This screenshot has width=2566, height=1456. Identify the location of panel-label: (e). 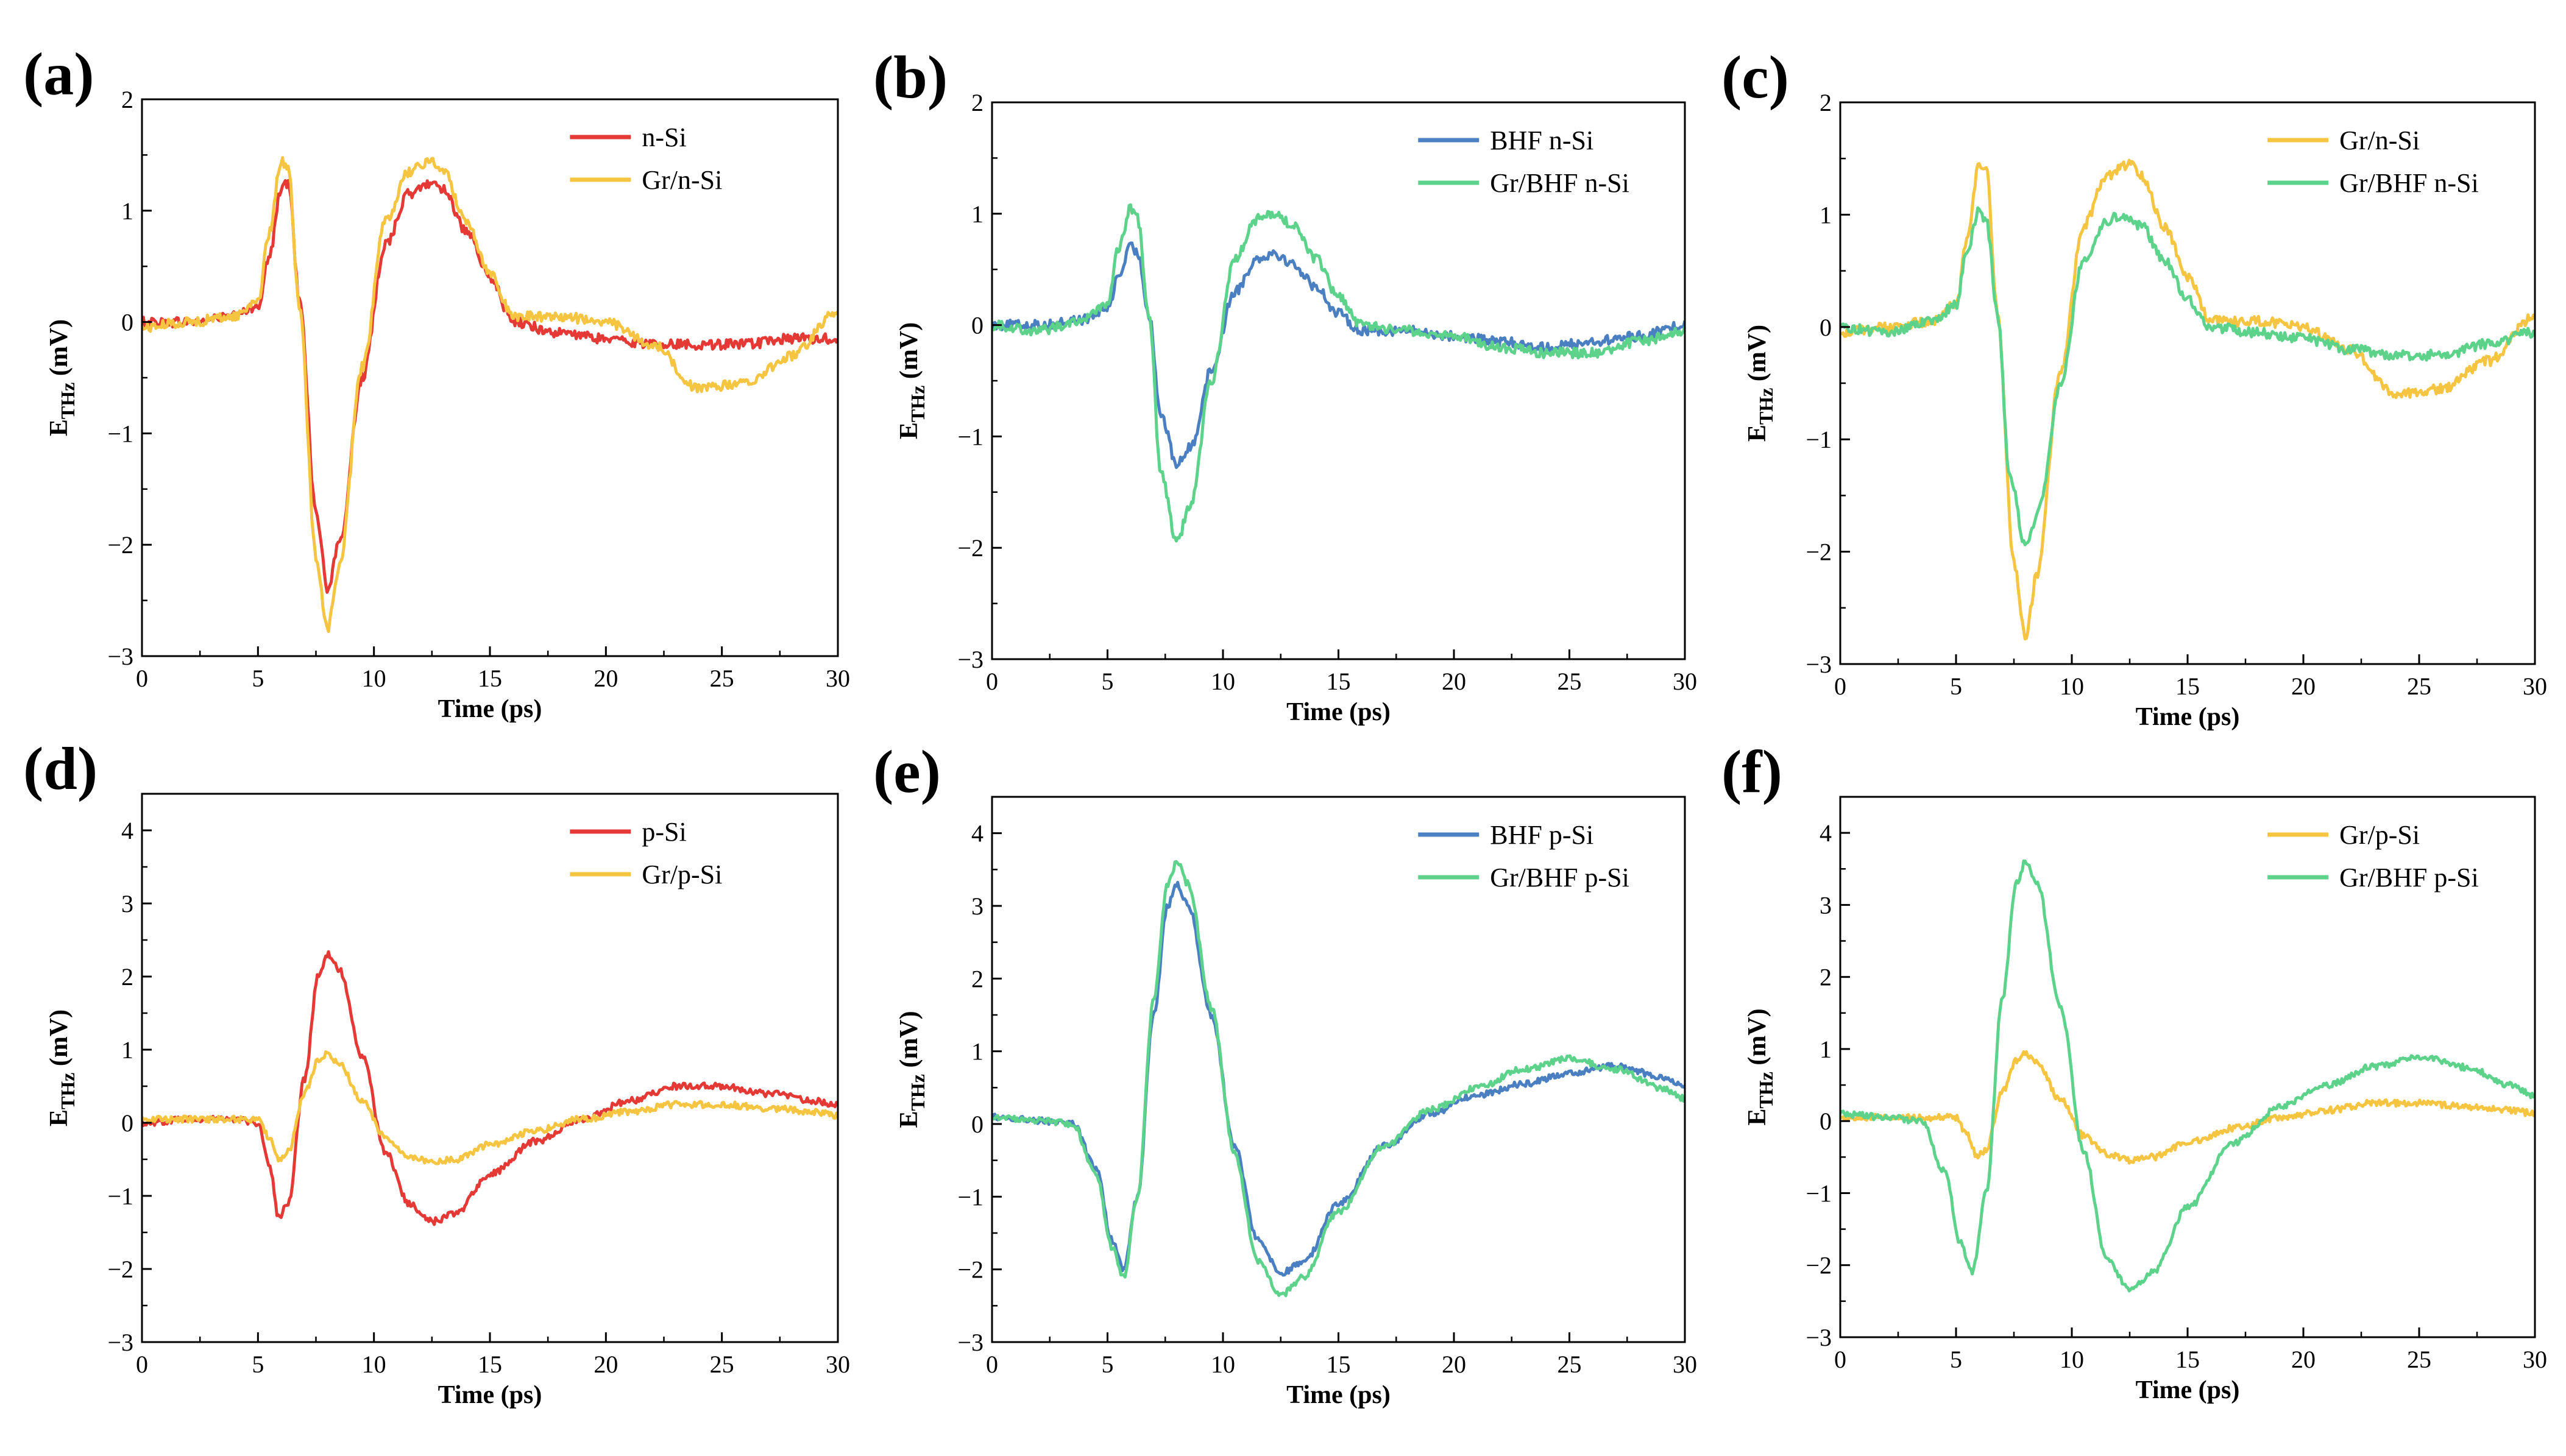
(907, 771).